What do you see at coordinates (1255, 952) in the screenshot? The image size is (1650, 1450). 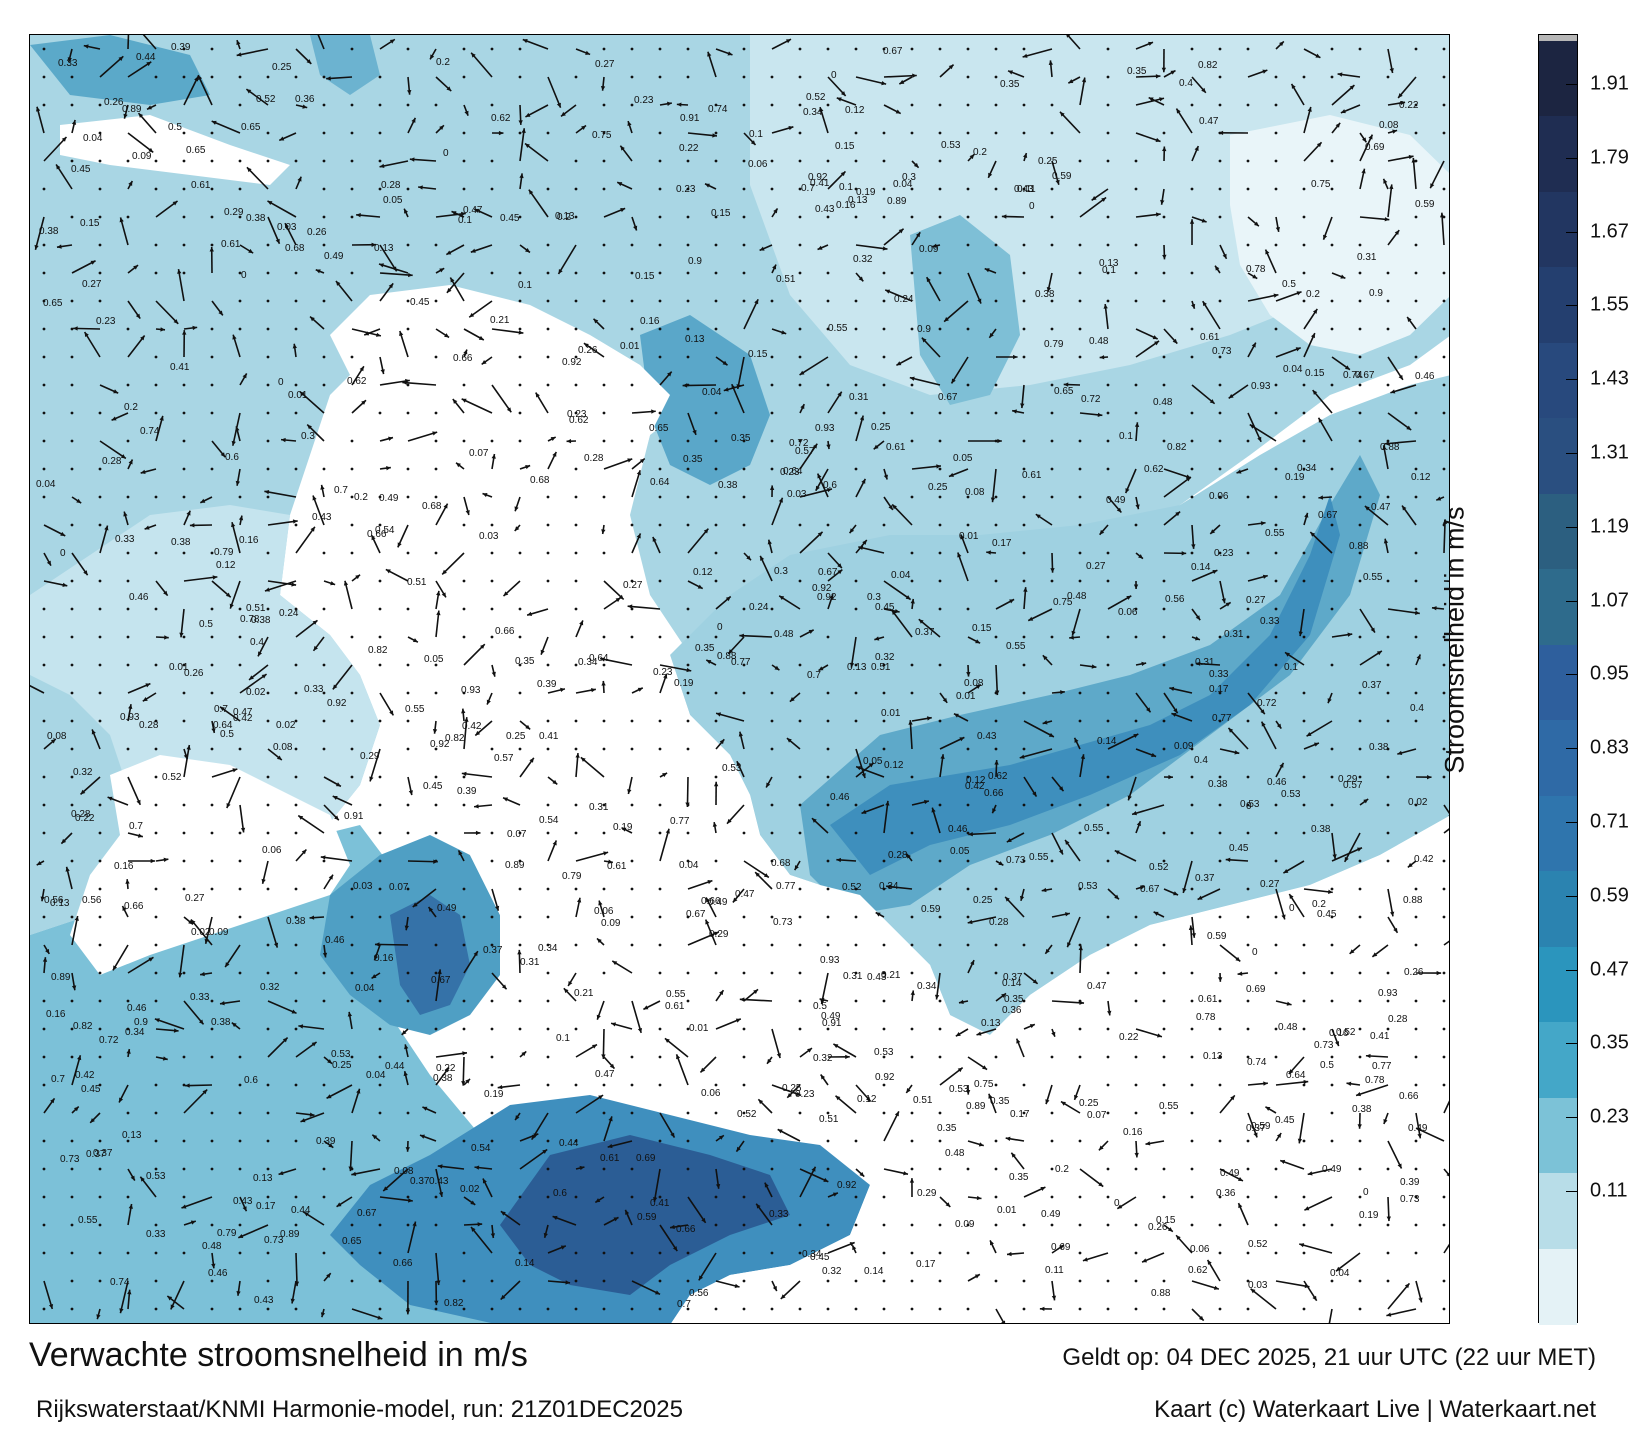 I see `speed-label: 0` at bounding box center [1255, 952].